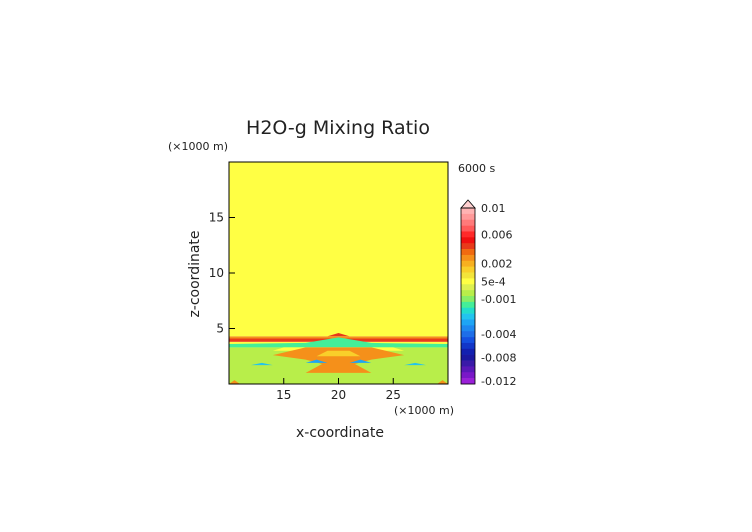  What do you see at coordinates (476, 168) in the screenshot?
I see `time-label: 6000 s` at bounding box center [476, 168].